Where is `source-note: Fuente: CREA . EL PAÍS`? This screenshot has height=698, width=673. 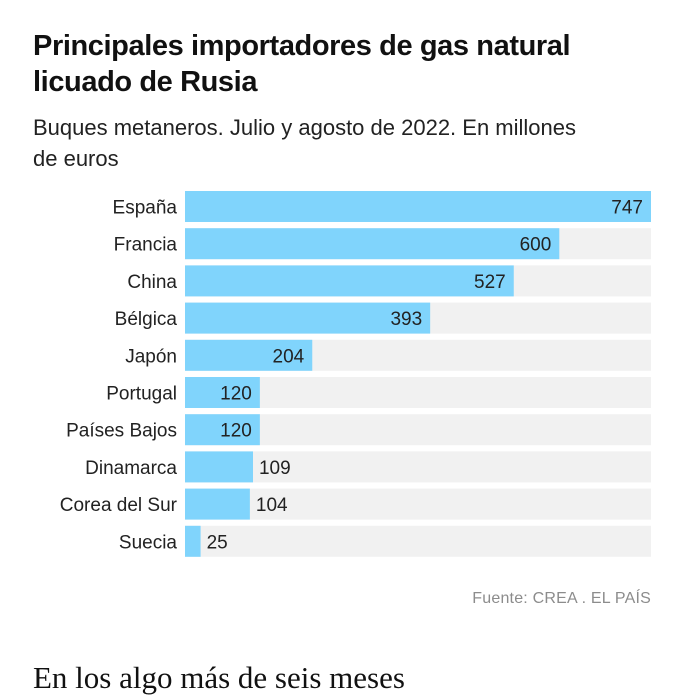 source-note: Fuente: CREA . EL PAÍS is located at coordinates (561, 598).